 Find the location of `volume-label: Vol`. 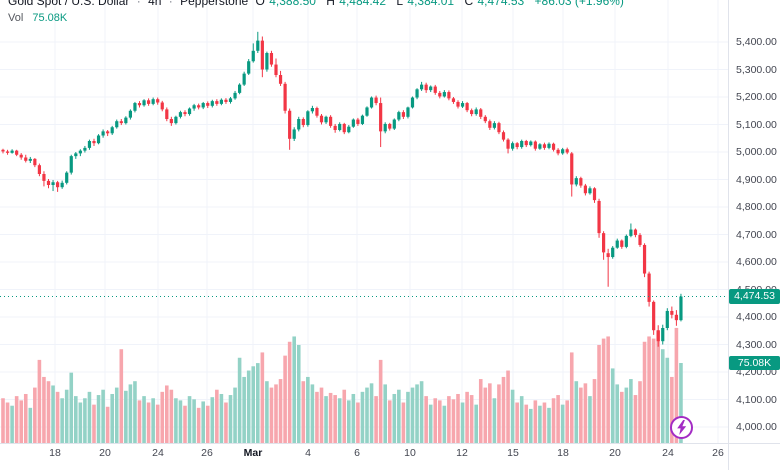

volume-label: Vol is located at coordinates (16, 18).